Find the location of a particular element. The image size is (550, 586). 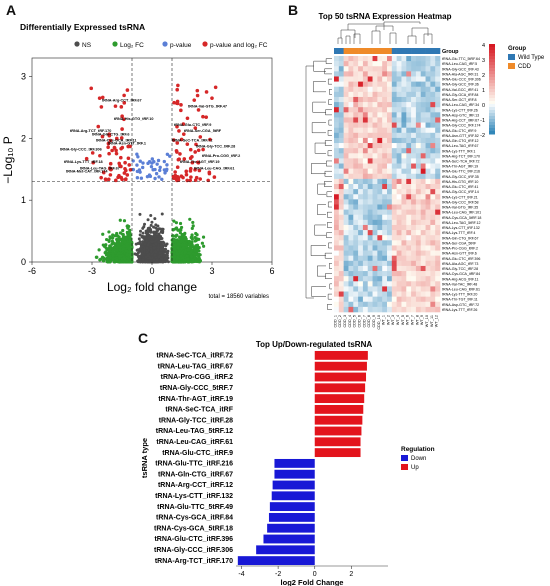

legend-label: p-value and log₂ FC is located at coordinates (239, 45).